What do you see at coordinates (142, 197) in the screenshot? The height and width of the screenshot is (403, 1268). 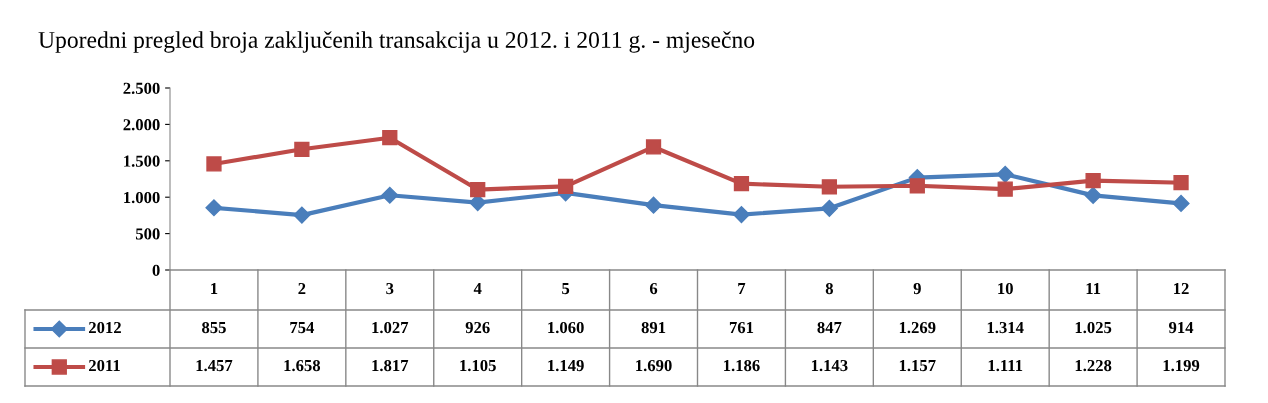 I see `y-tick-label: 1.000` at bounding box center [142, 197].